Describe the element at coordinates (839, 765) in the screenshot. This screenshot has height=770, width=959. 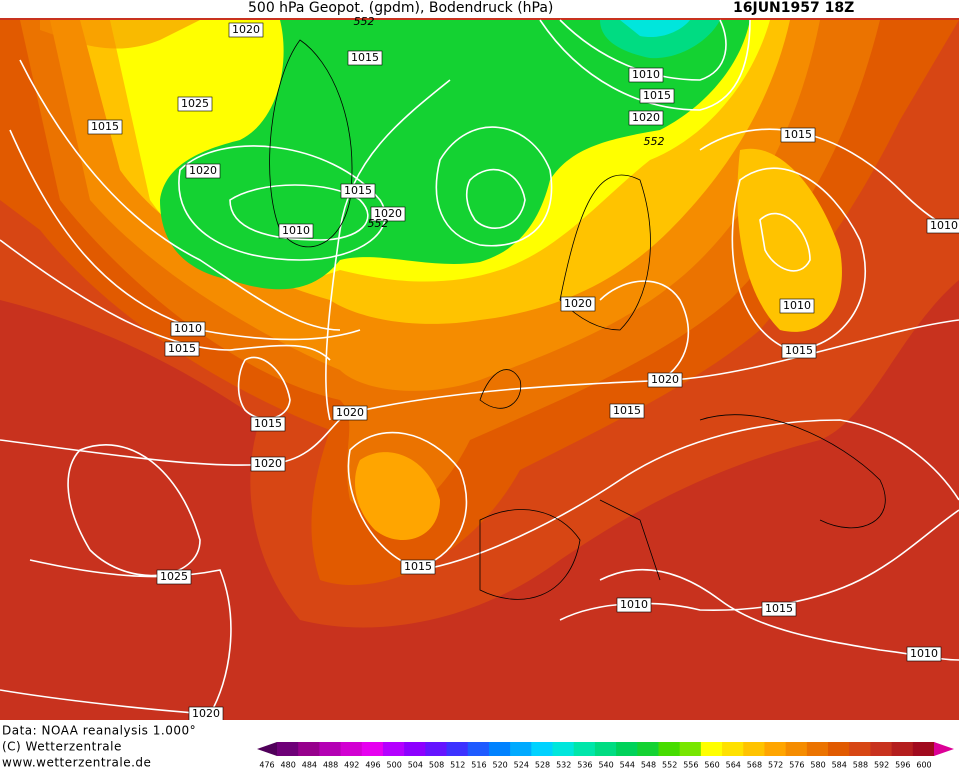
I see `colorbar-label: 584` at that location.